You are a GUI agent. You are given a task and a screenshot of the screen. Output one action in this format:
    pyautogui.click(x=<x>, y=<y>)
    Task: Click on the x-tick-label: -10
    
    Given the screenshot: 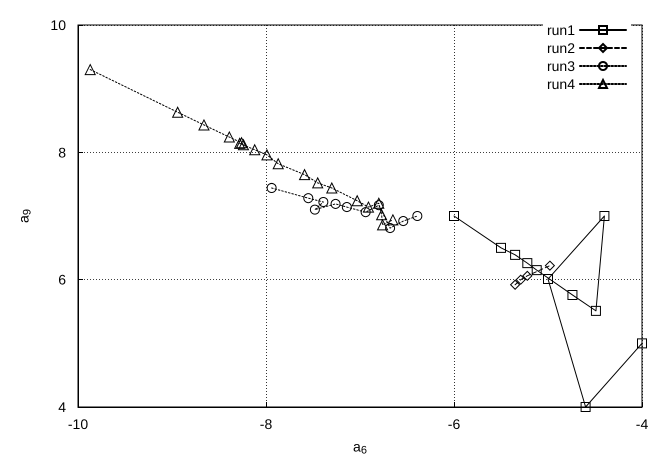 What is the action you would take?
    pyautogui.click(x=78, y=424)
    